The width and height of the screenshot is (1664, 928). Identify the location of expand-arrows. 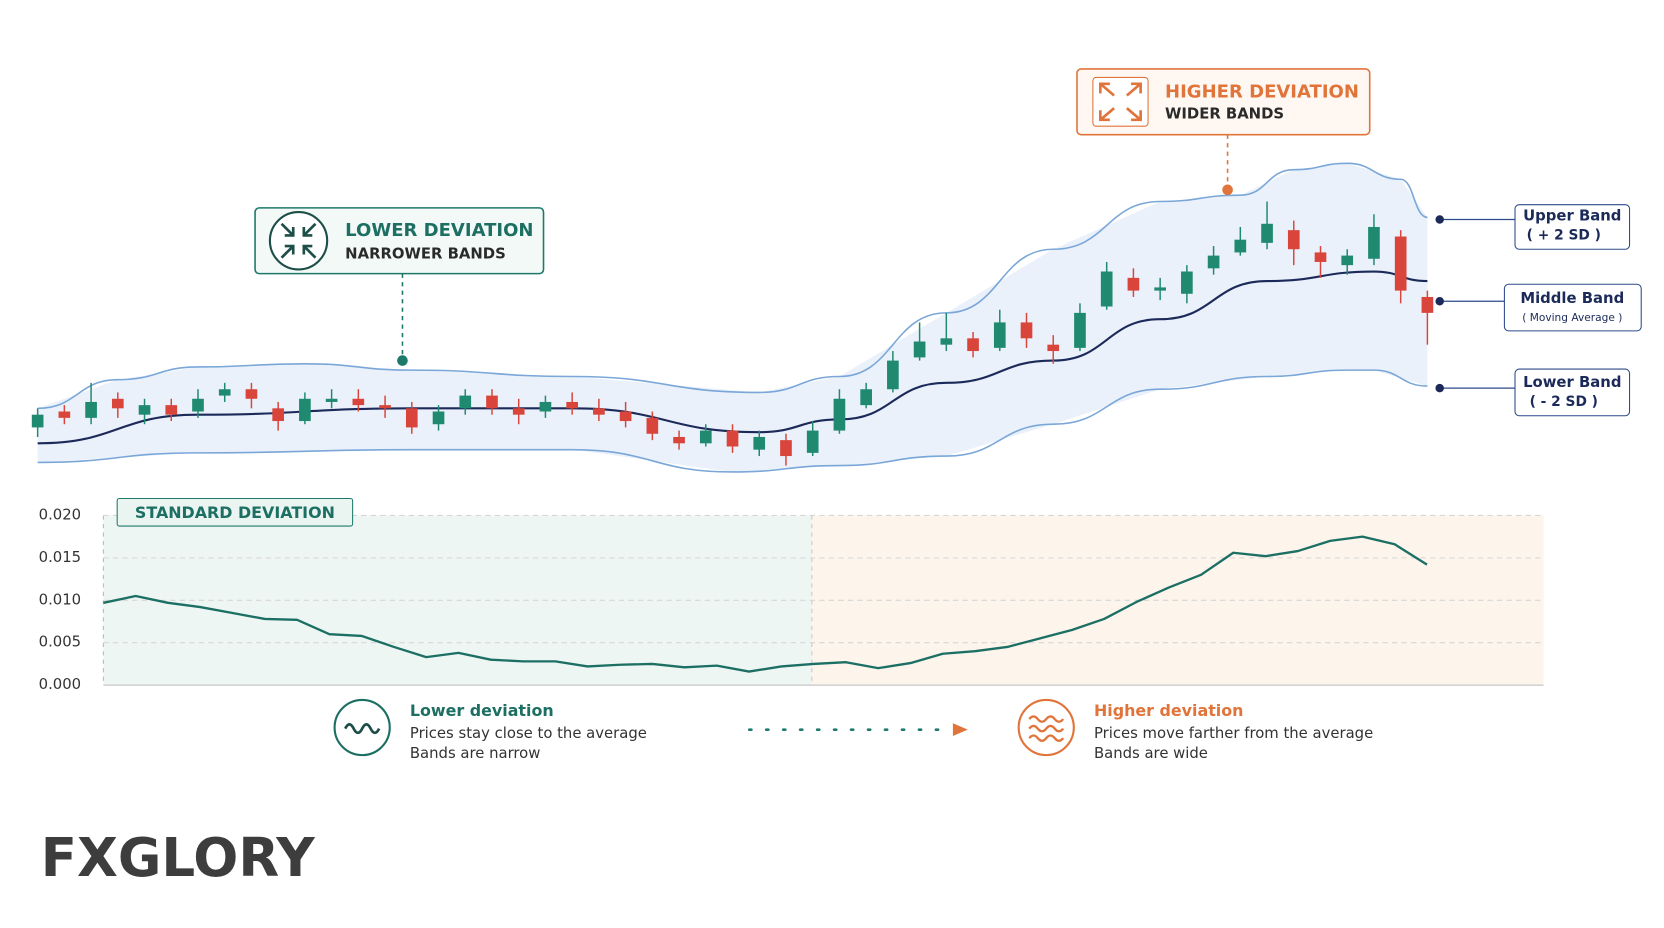
(1120, 102).